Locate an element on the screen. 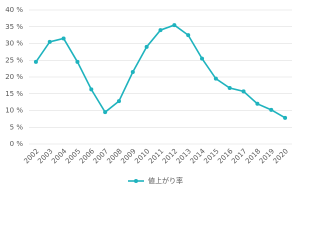  y-tick-label: 20 % is located at coordinates (14, 77).